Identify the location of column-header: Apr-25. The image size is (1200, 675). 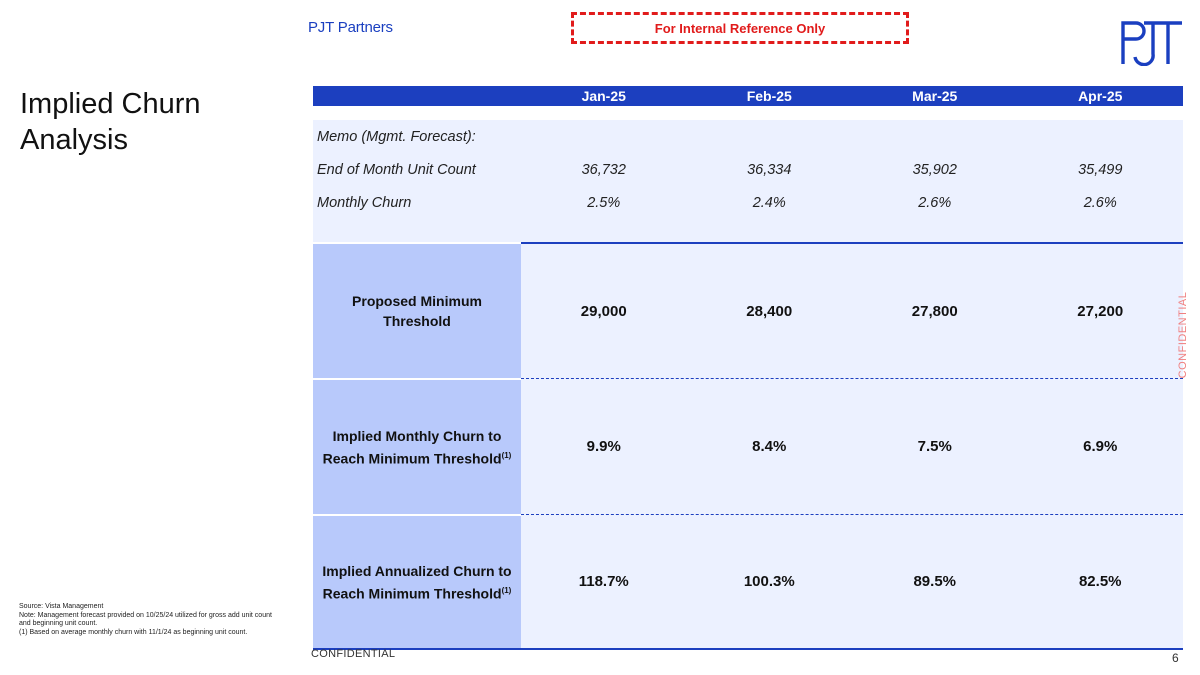
(1100, 96).